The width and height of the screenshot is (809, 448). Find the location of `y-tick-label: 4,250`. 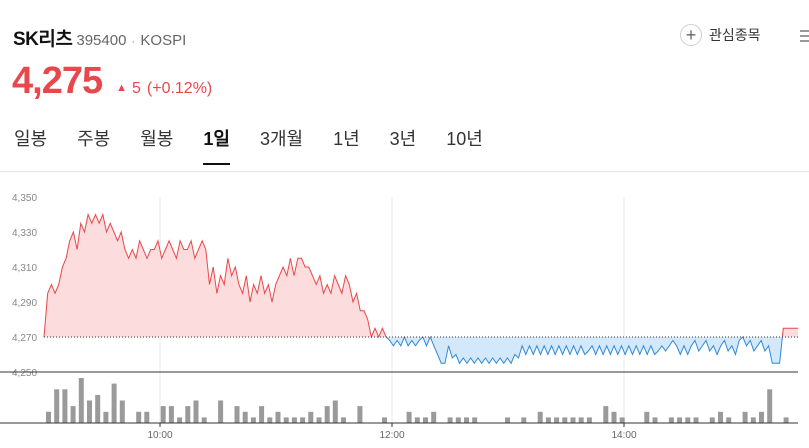

y-tick-label: 4,250 is located at coordinates (24, 373).